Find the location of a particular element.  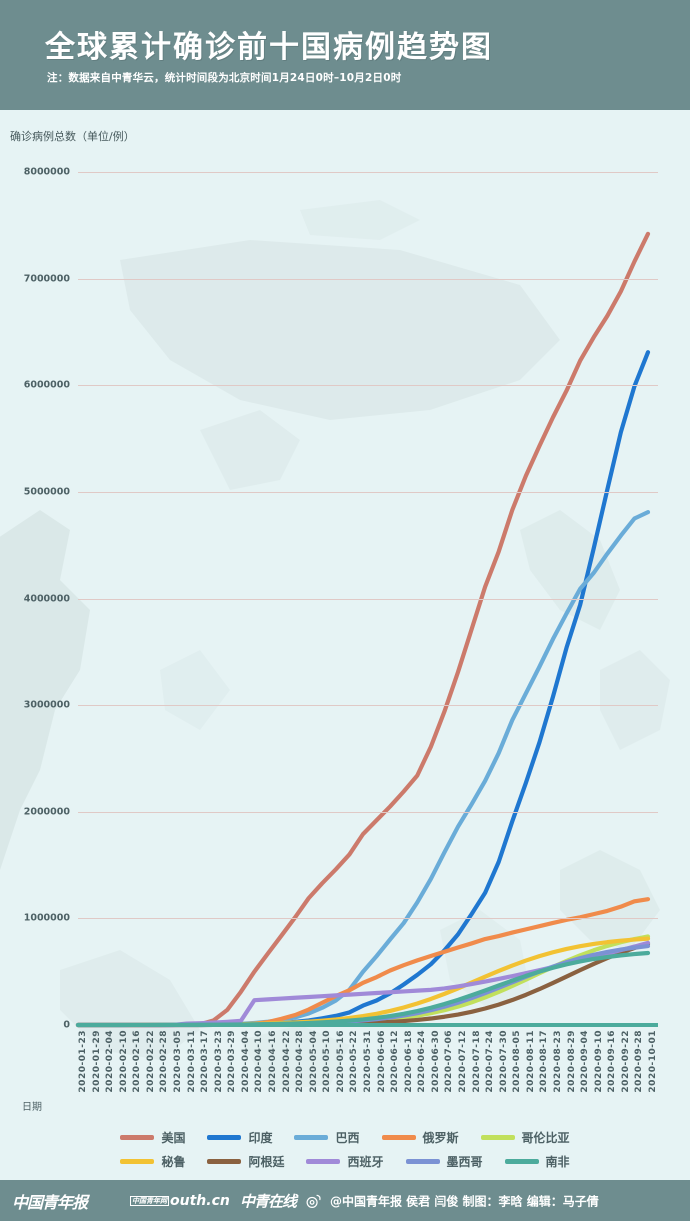

y-axis-tick: 5000000 is located at coordinates (46, 492).